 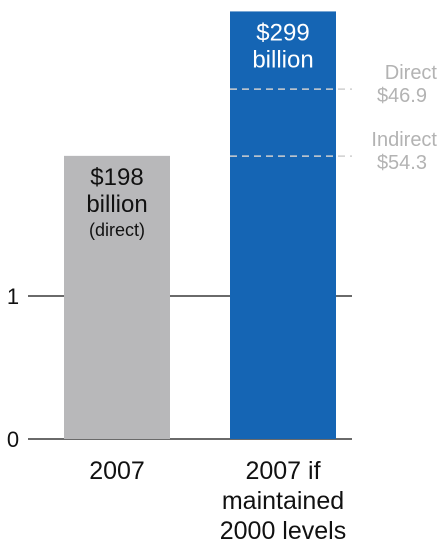 I want to click on category-label-1-1: maintained, so click(x=283, y=501).